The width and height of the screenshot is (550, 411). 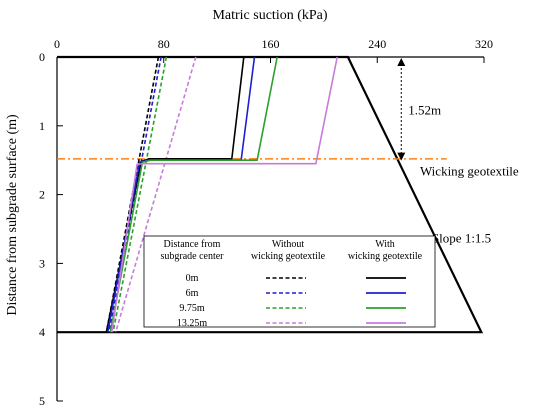 What do you see at coordinates (401, 62) in the screenshot?
I see `depth-arrow-head-up` at bounding box center [401, 62].